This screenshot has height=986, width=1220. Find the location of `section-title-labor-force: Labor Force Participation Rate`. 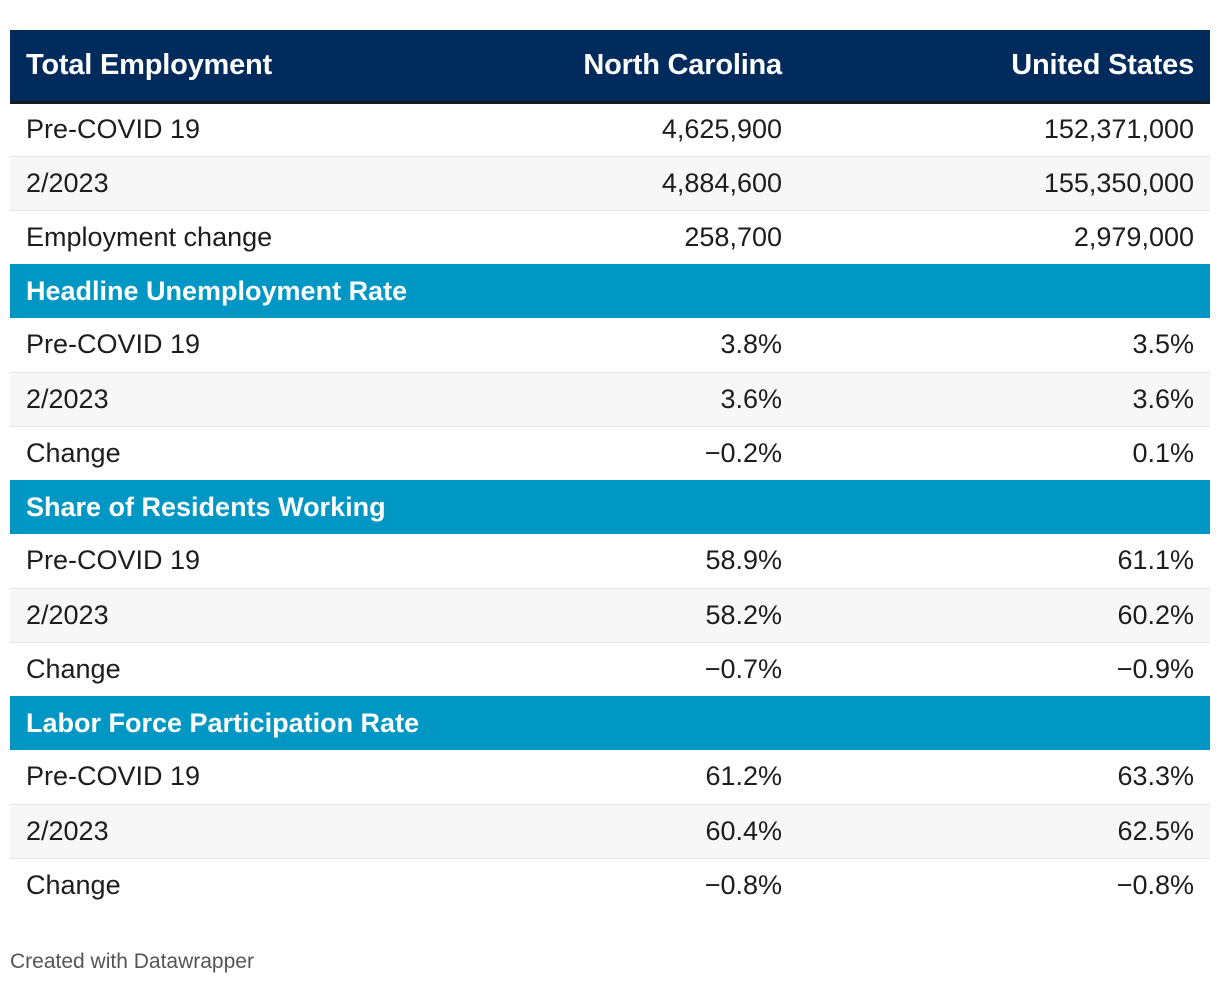

section-title-labor-force: Labor Force Participation Rate is located at coordinates (223, 722).